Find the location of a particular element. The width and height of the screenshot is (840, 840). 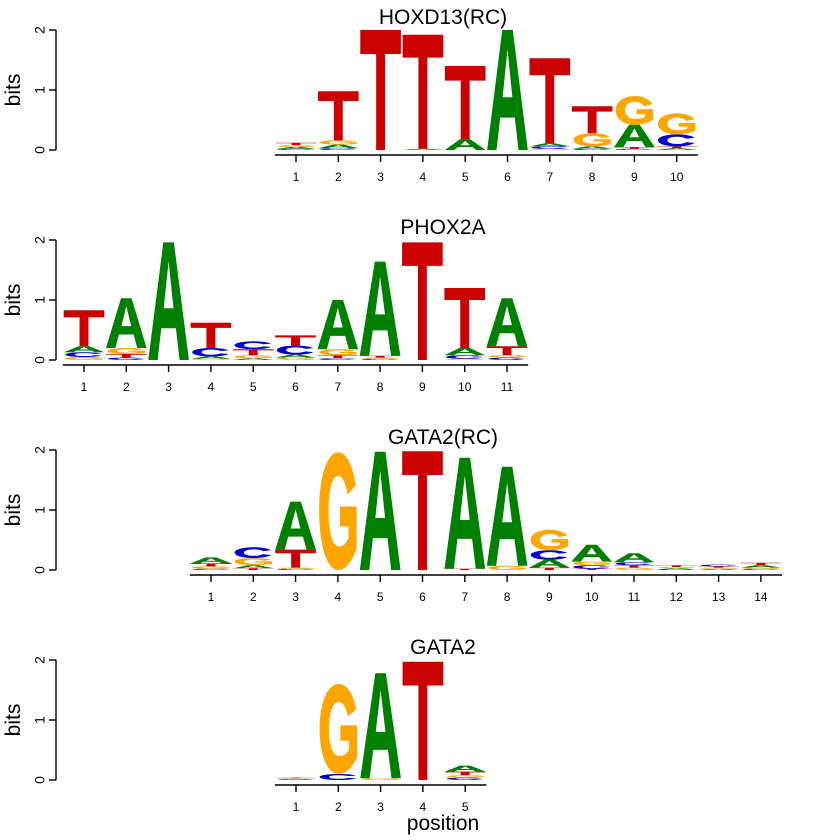

x-tick-label: 5 is located at coordinates (380, 597).